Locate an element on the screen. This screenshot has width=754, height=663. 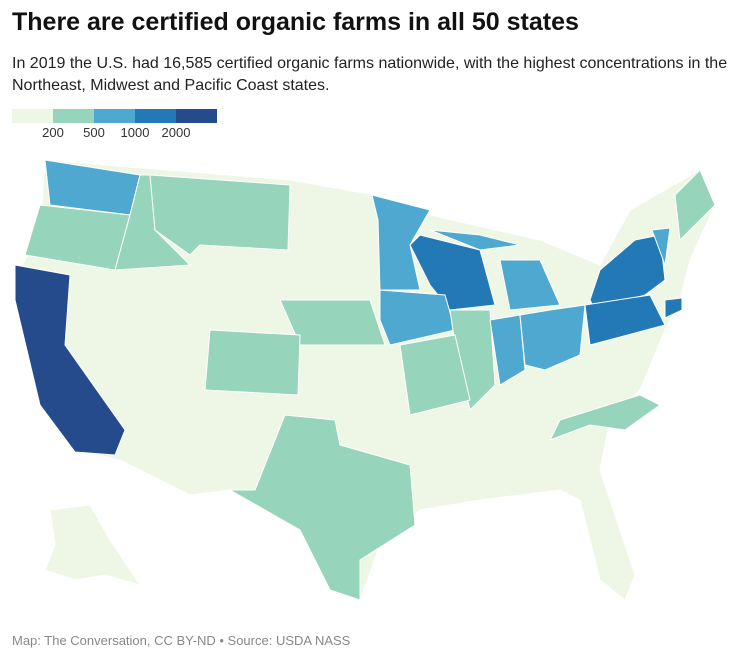
legend-tick-label: 1000 is located at coordinates (135, 132).